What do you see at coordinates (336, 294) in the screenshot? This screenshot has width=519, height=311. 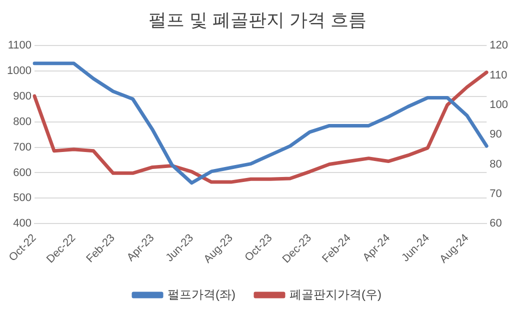 I see `legend-label: 폐골판지가격(우)` at bounding box center [336, 294].